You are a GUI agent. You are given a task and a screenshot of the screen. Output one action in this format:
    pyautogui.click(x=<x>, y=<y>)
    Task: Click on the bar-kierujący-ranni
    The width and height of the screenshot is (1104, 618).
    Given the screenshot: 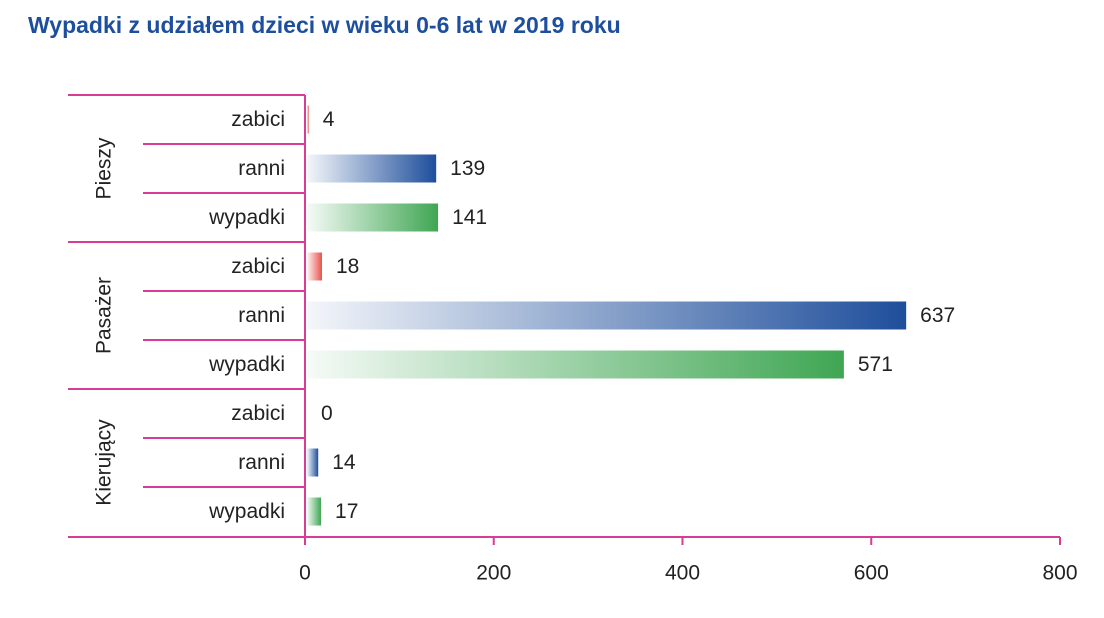 What is the action you would take?
    pyautogui.click(x=313, y=462)
    